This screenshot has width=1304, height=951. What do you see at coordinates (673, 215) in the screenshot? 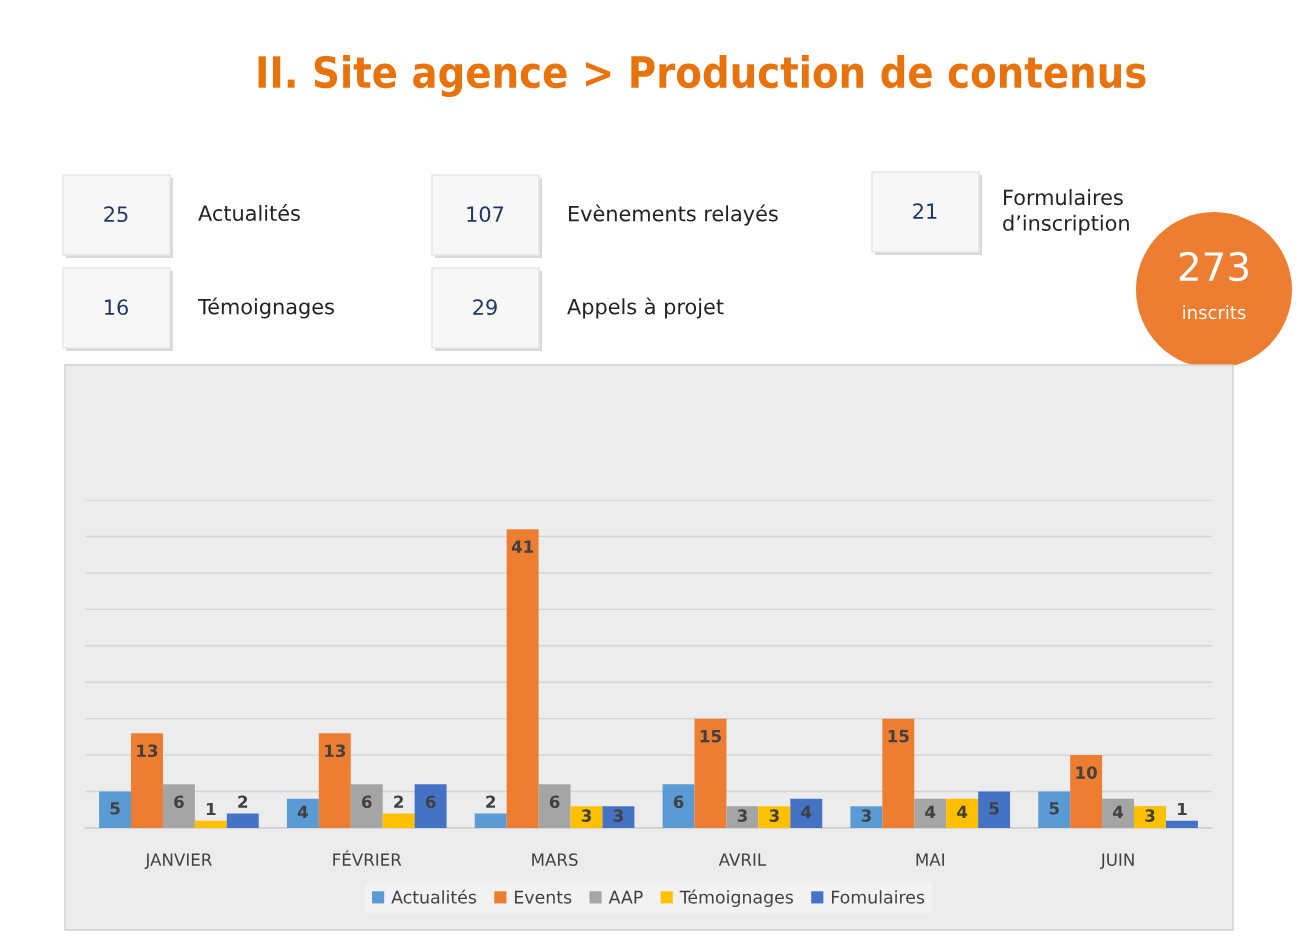
I see `category-label: Evènements relayés` at bounding box center [673, 215].